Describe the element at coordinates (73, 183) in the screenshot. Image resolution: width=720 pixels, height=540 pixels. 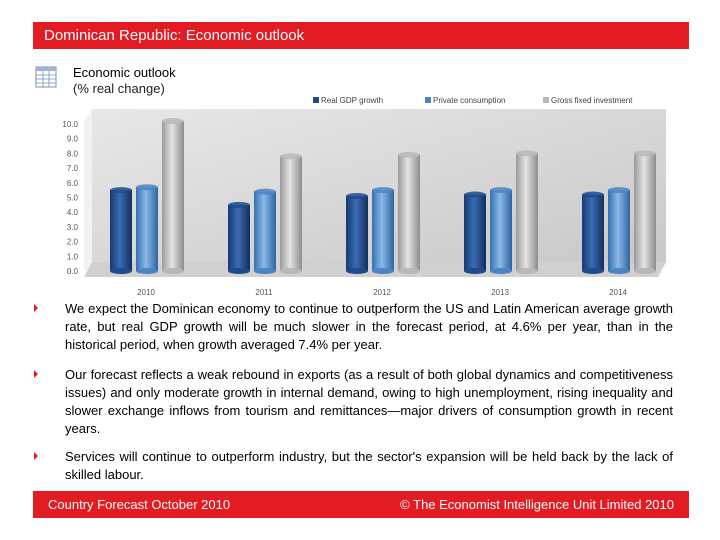
I see `y-tick-label: 6.0` at that location.